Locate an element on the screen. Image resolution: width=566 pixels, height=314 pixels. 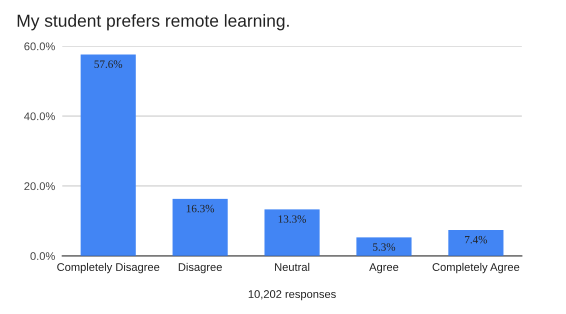
y-tick-label: 20.0% is located at coordinates (39, 186).